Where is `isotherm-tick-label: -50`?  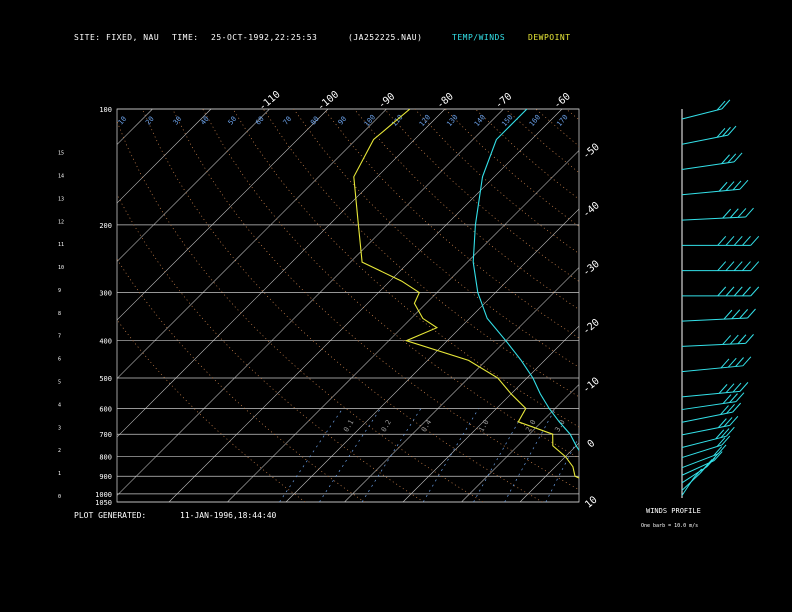
isotherm-tick-label: -50 is located at coordinates (591, 152).